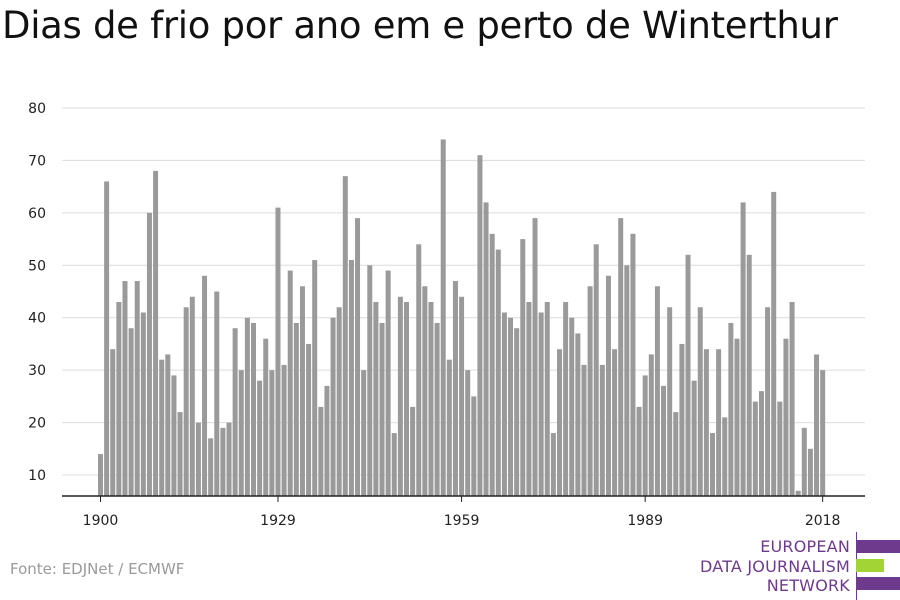 The height and width of the screenshot is (600, 900). I want to click on bar-1918, so click(211, 467).